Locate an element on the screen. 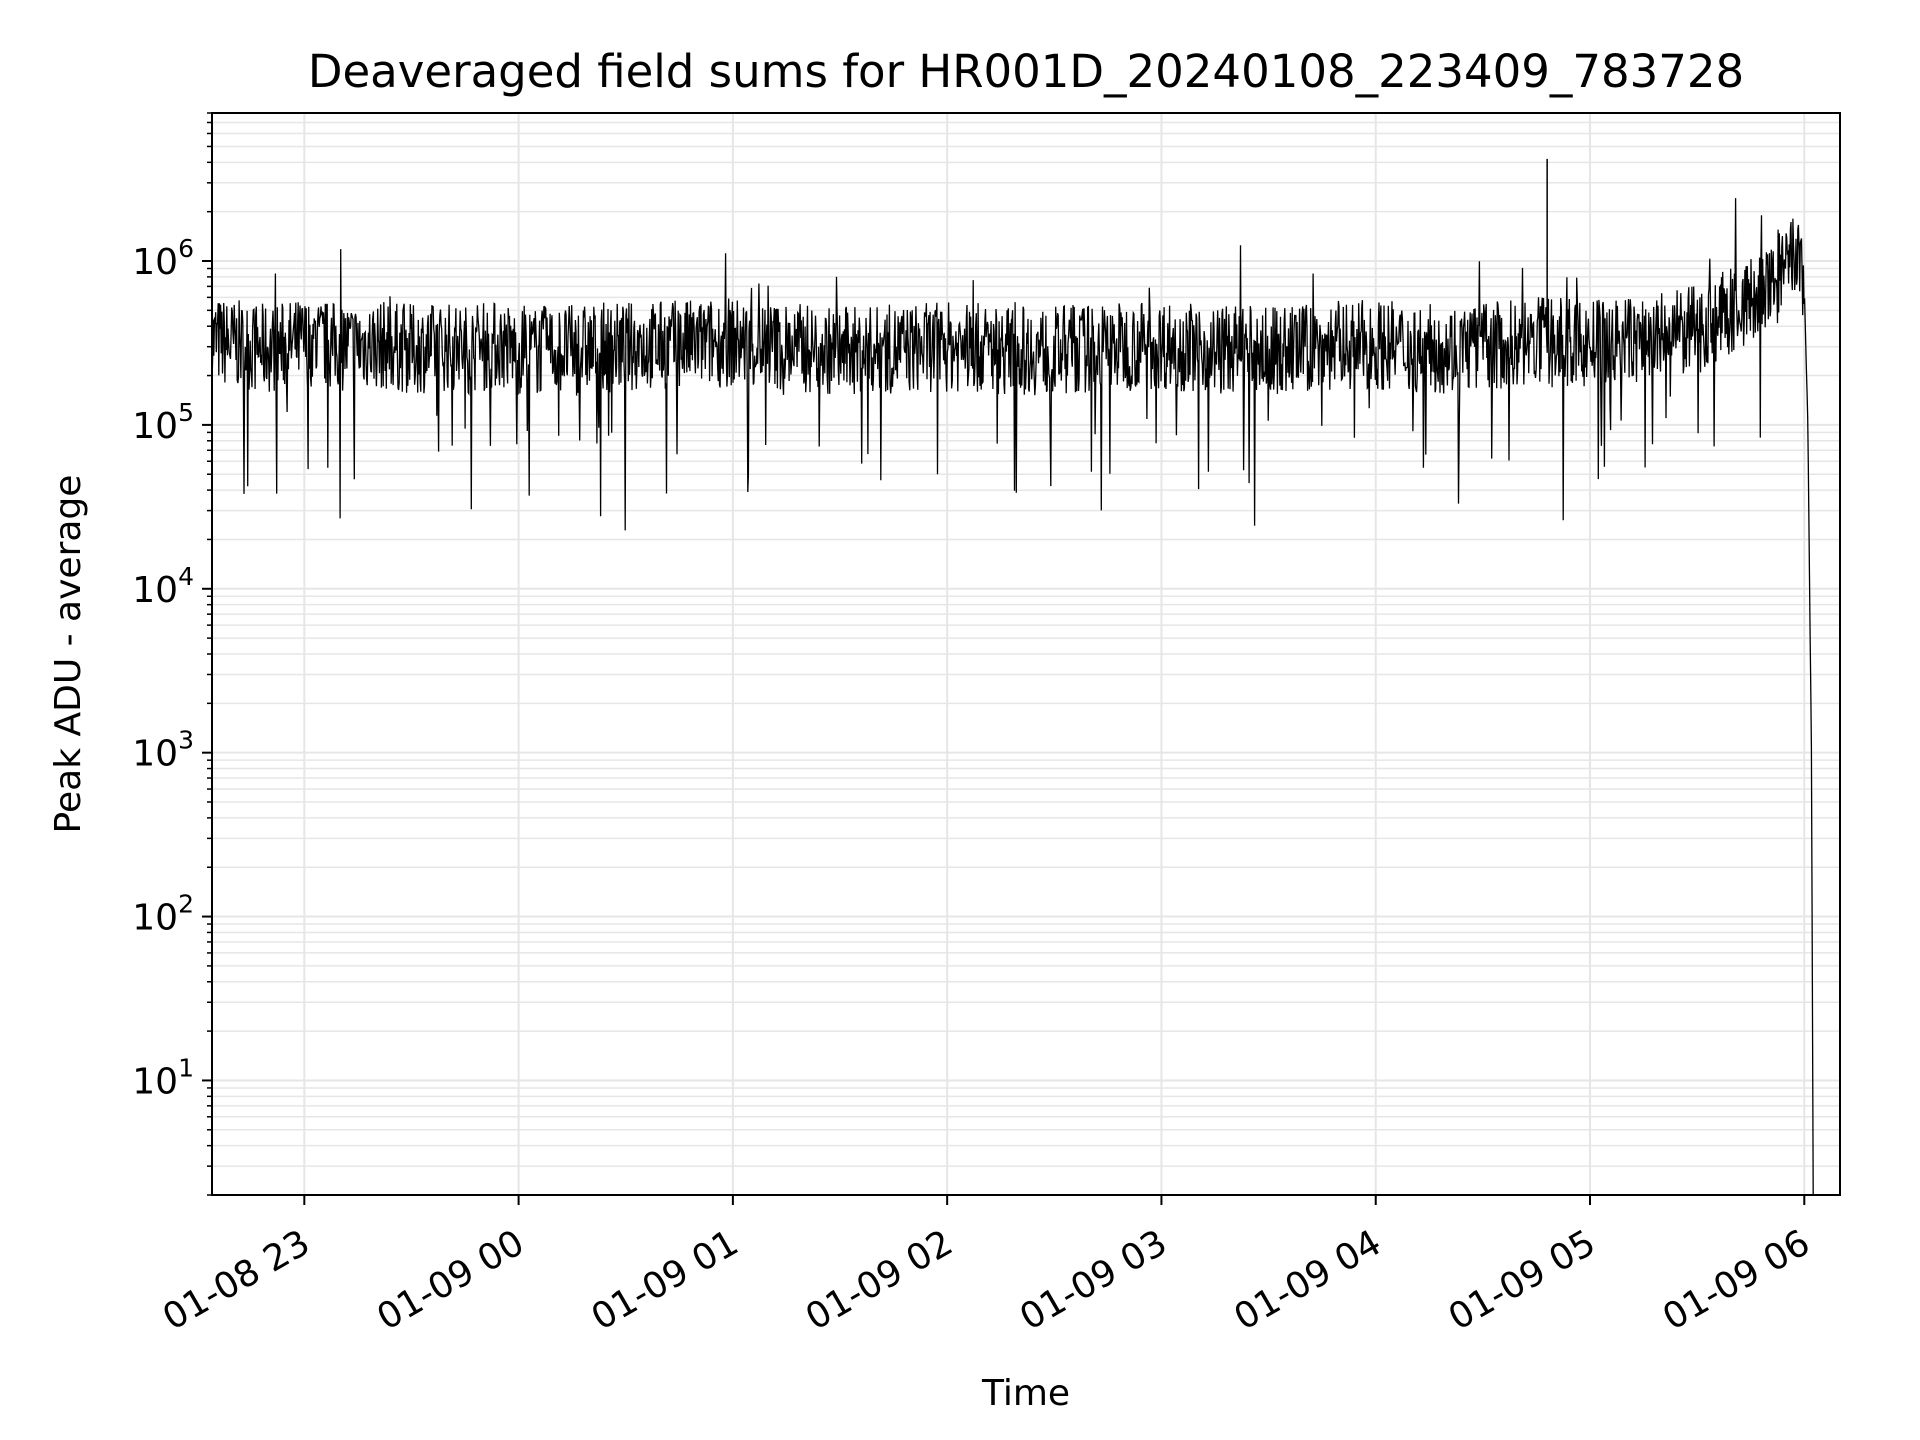  y-axis-ticks: 10¹ 10² 10³ 10⁴ 10⁵ 10⁶ is located at coordinates (172, 654).